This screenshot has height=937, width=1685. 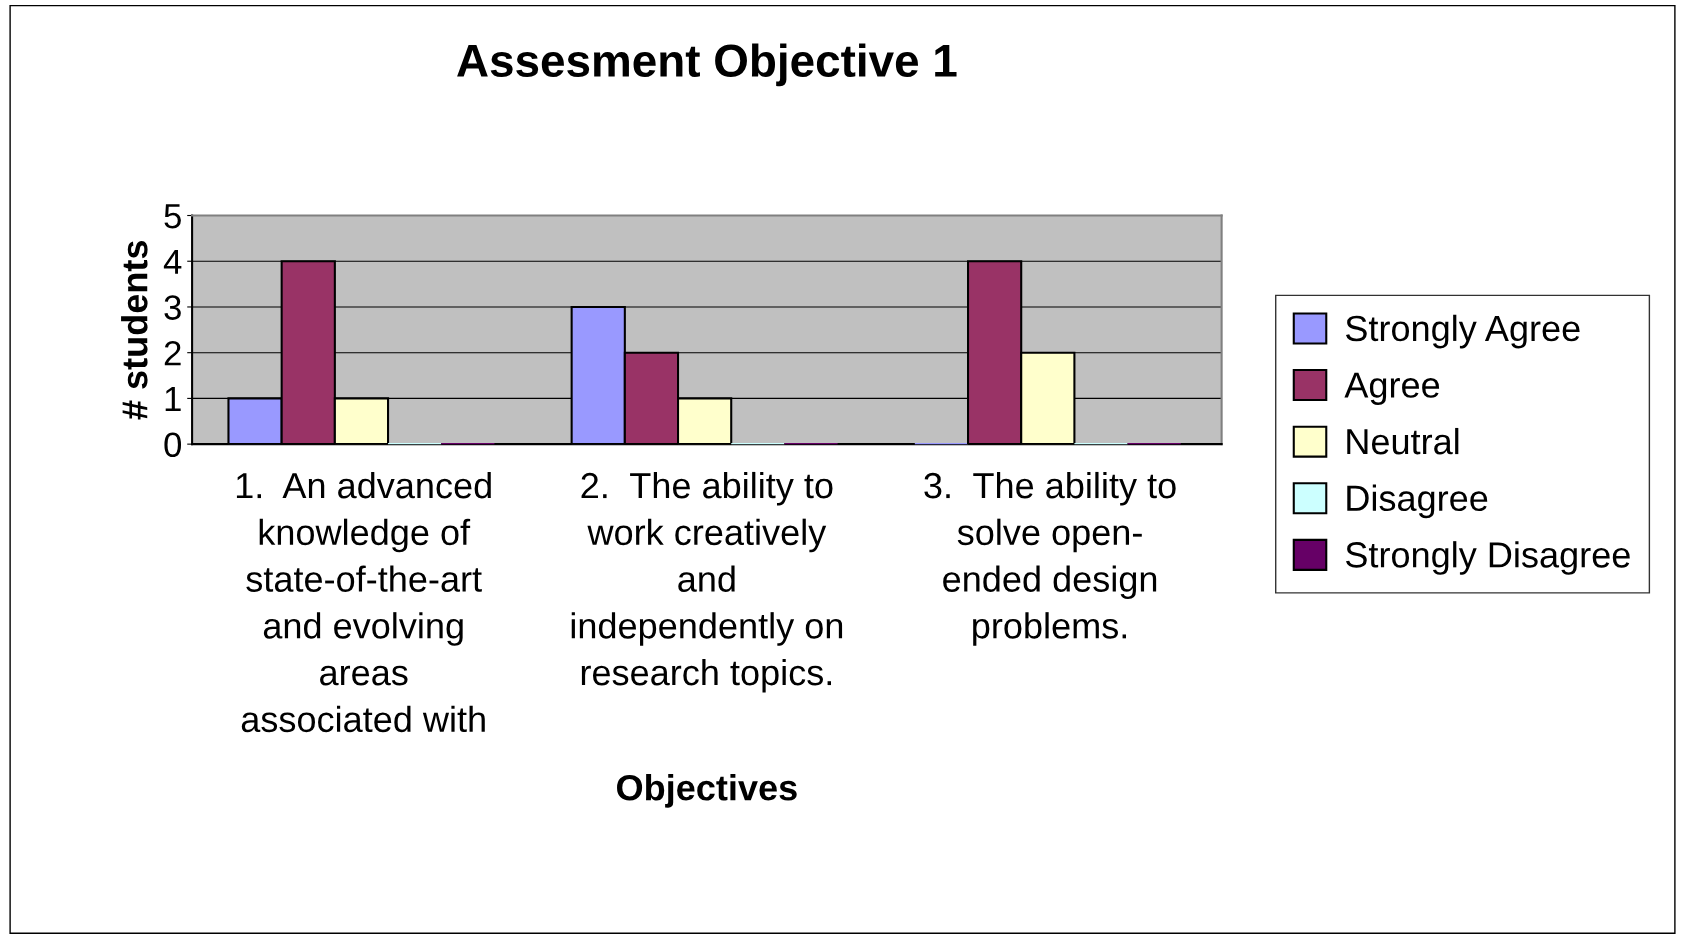 What do you see at coordinates (134, 330) in the screenshot?
I see `y-axis-title: # students` at bounding box center [134, 330].